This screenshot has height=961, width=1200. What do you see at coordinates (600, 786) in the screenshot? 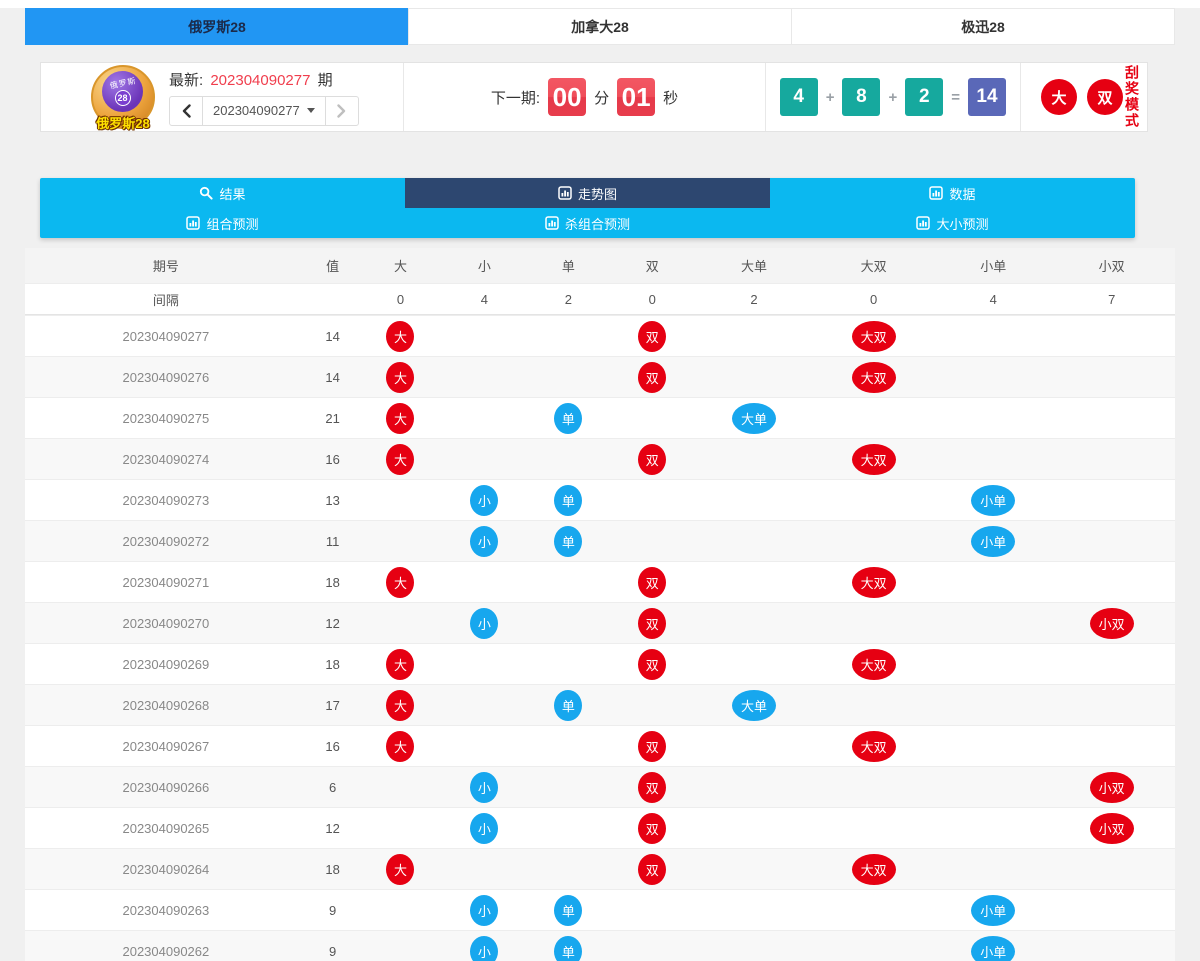
I see `table-row: 202304090266 6 小双小双` at bounding box center [600, 786].